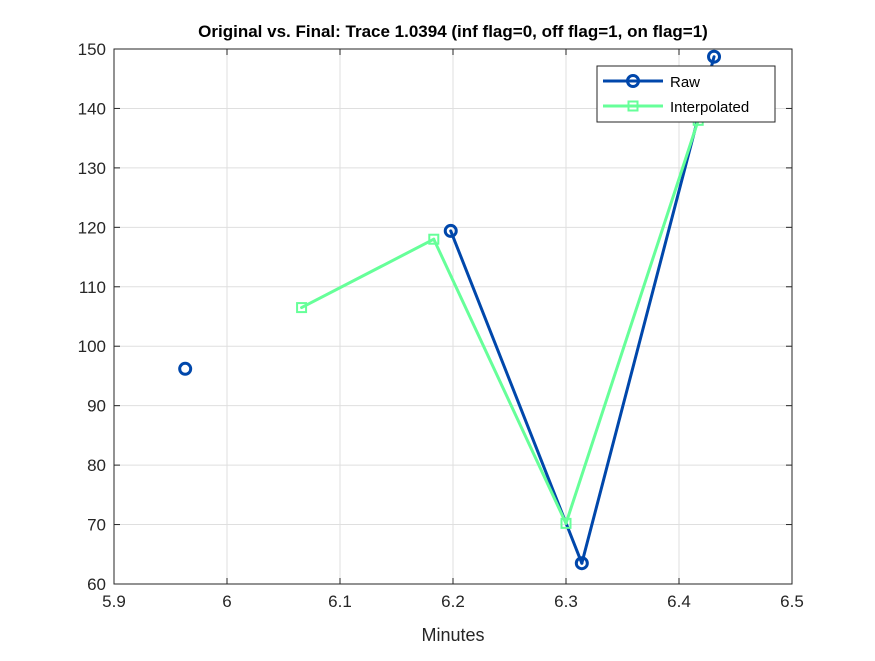 The width and height of the screenshot is (875, 661). Describe the element at coordinates (566, 601) in the screenshot. I see `x-tick-label: 6.3` at that location.